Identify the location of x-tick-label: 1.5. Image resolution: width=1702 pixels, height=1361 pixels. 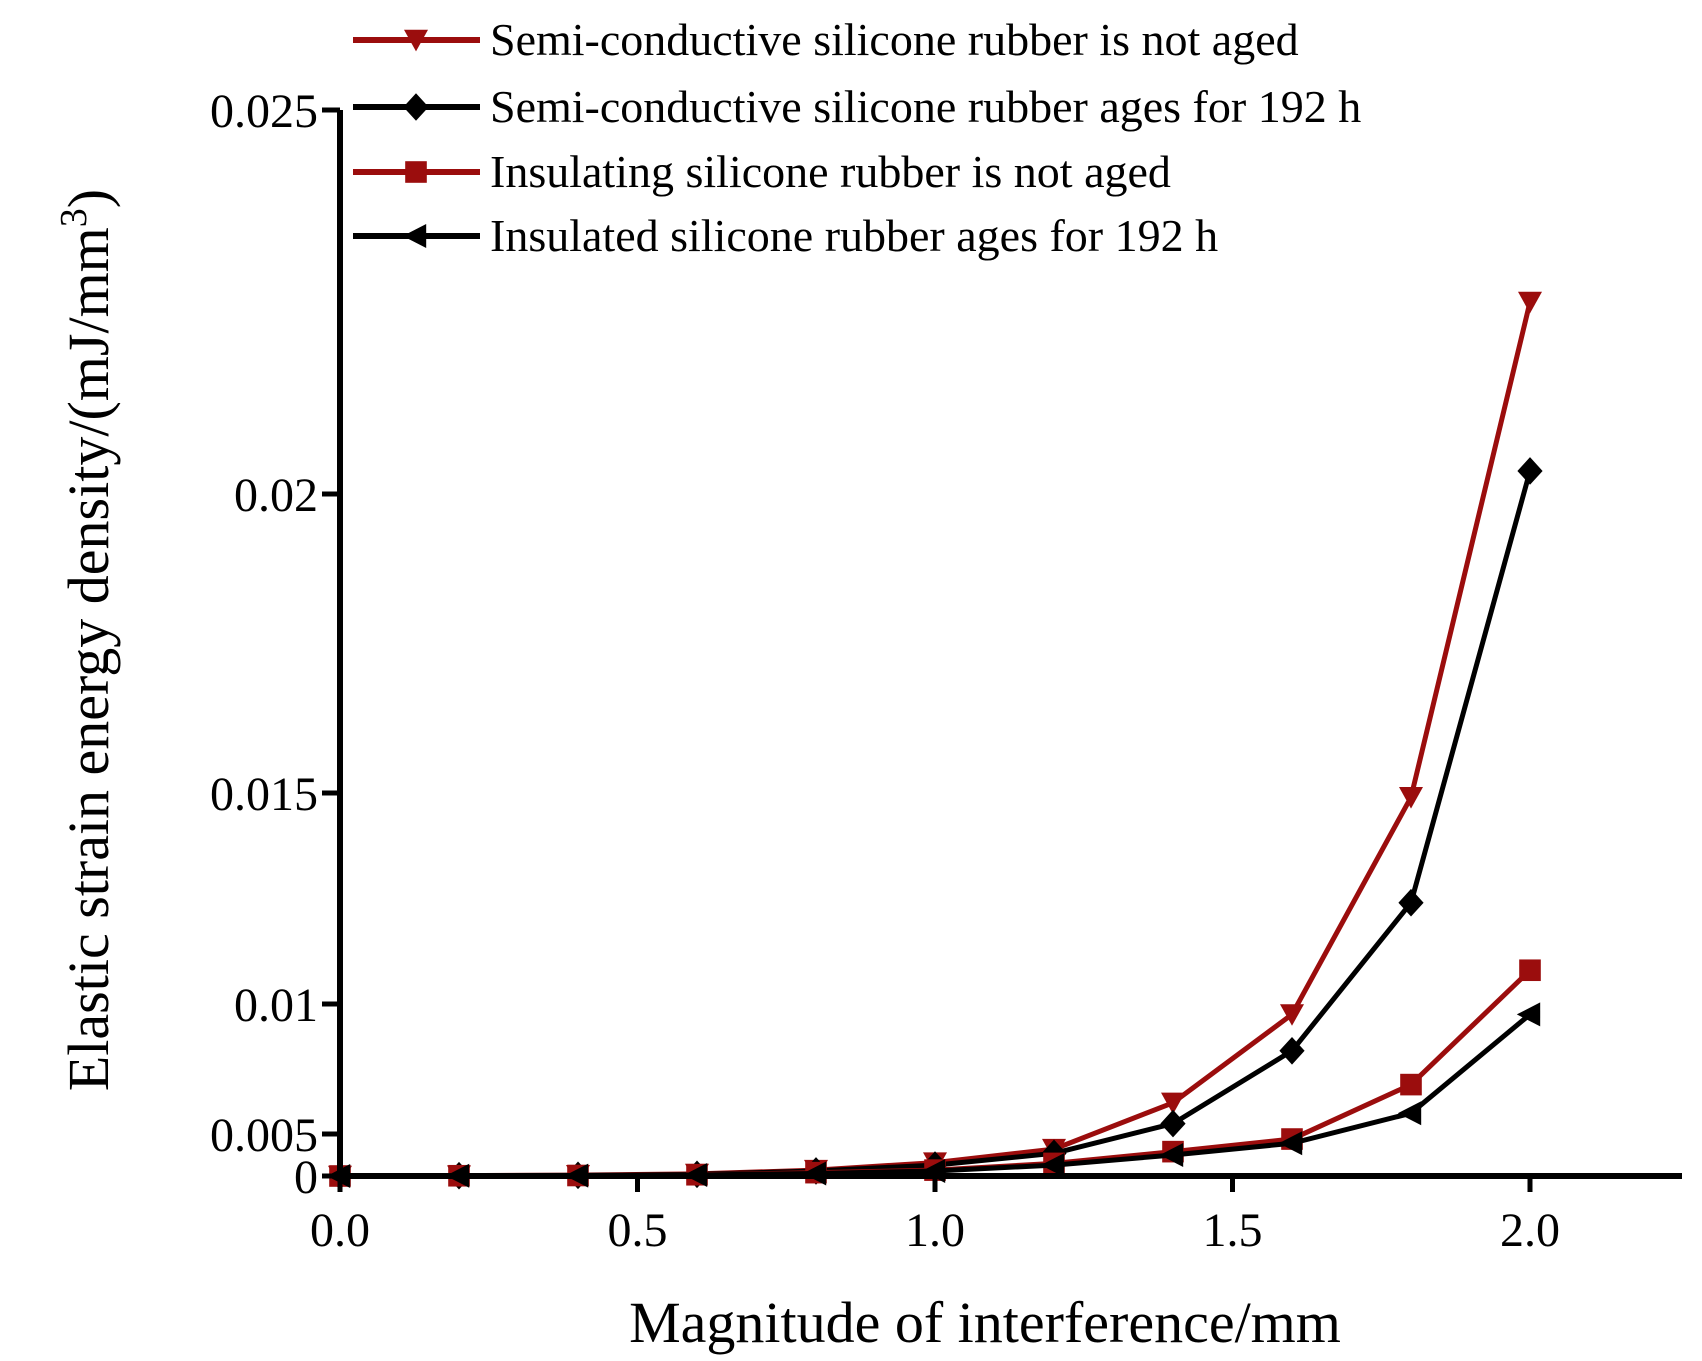
(1233, 1230).